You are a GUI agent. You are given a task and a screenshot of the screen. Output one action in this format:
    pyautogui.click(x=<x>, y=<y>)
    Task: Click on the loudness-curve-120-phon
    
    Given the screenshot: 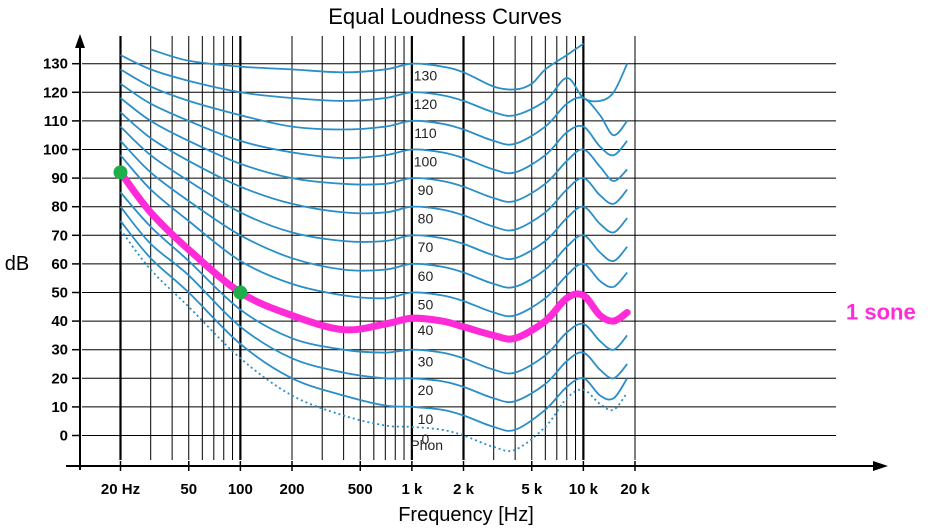 What is the action you would take?
    pyautogui.click(x=374, y=85)
    